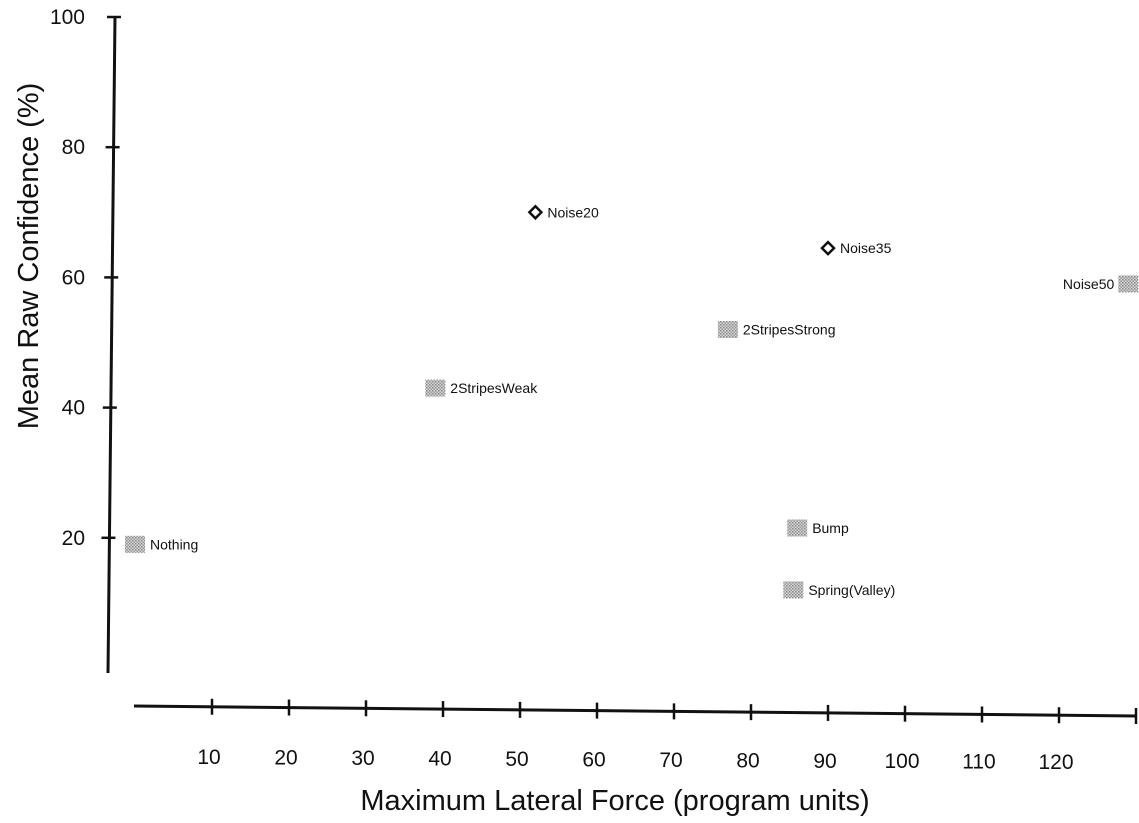 The image size is (1139, 823). Describe the element at coordinates (362, 758) in the screenshot. I see `x-tick-label: 30` at that location.